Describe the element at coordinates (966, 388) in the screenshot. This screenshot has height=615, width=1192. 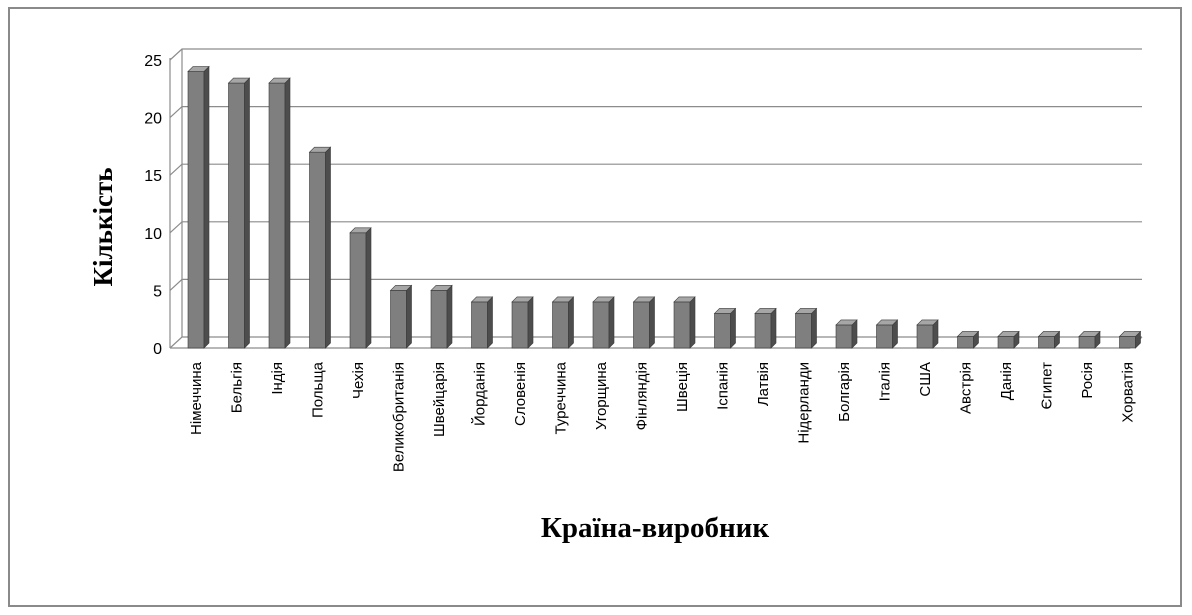
I see `x-tick-label: Австрія` at that location.